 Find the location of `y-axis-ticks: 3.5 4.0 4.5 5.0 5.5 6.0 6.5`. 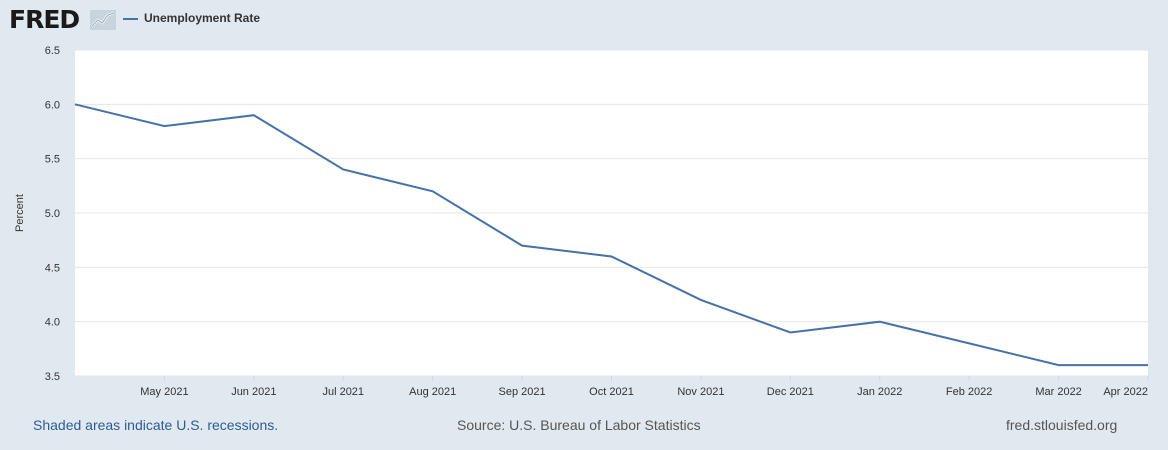

y-axis-ticks: 3.5 4.0 4.5 5.0 5.5 6.0 6.5 is located at coordinates (52, 214).